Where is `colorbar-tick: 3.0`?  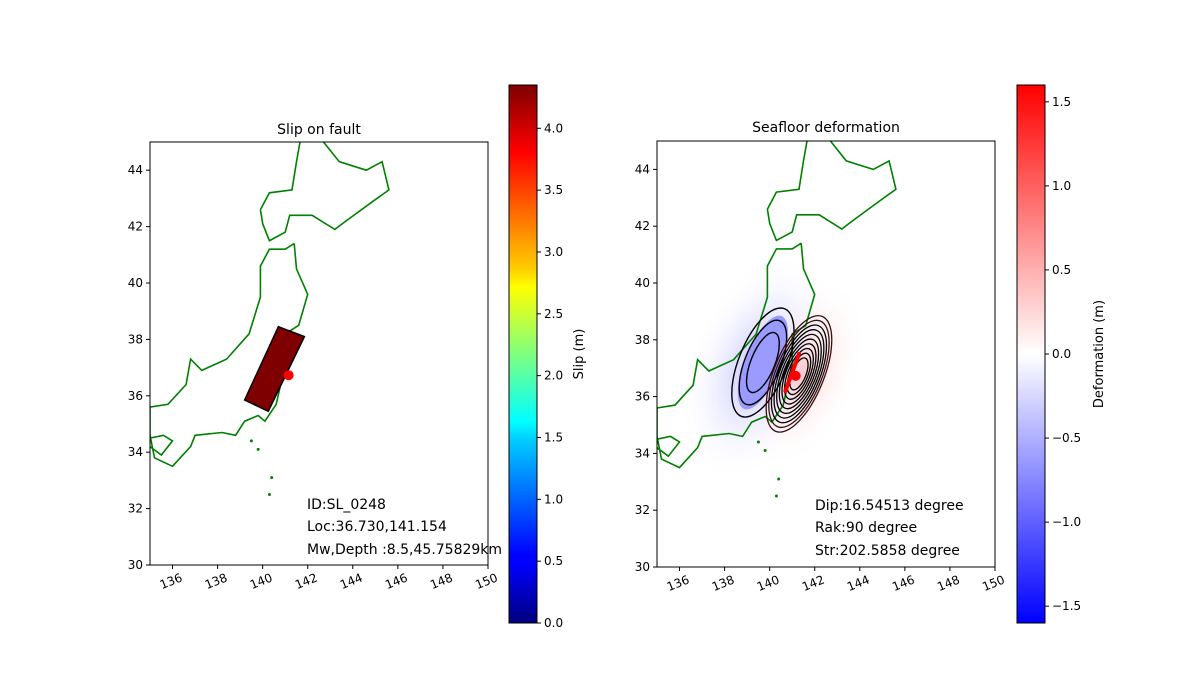
colorbar-tick: 3.0 is located at coordinates (550, 252).